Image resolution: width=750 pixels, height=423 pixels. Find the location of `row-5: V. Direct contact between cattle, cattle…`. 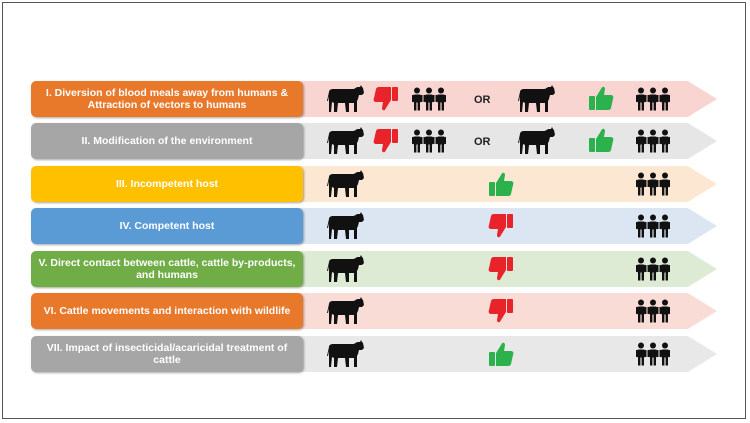

row-5: V. Direct contact between cattle, cattle… is located at coordinates (375, 269).